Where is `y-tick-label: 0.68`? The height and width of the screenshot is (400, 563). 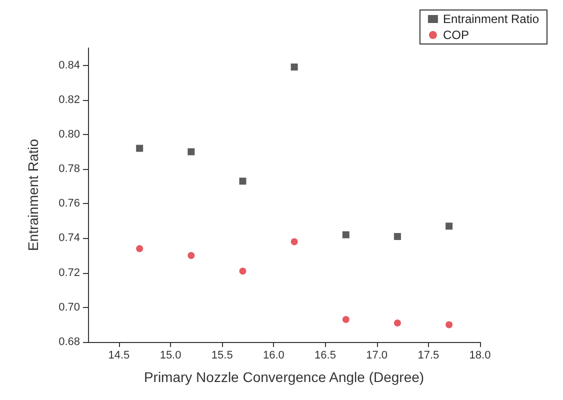 y-tick-label: 0.68 is located at coordinates (69, 342).